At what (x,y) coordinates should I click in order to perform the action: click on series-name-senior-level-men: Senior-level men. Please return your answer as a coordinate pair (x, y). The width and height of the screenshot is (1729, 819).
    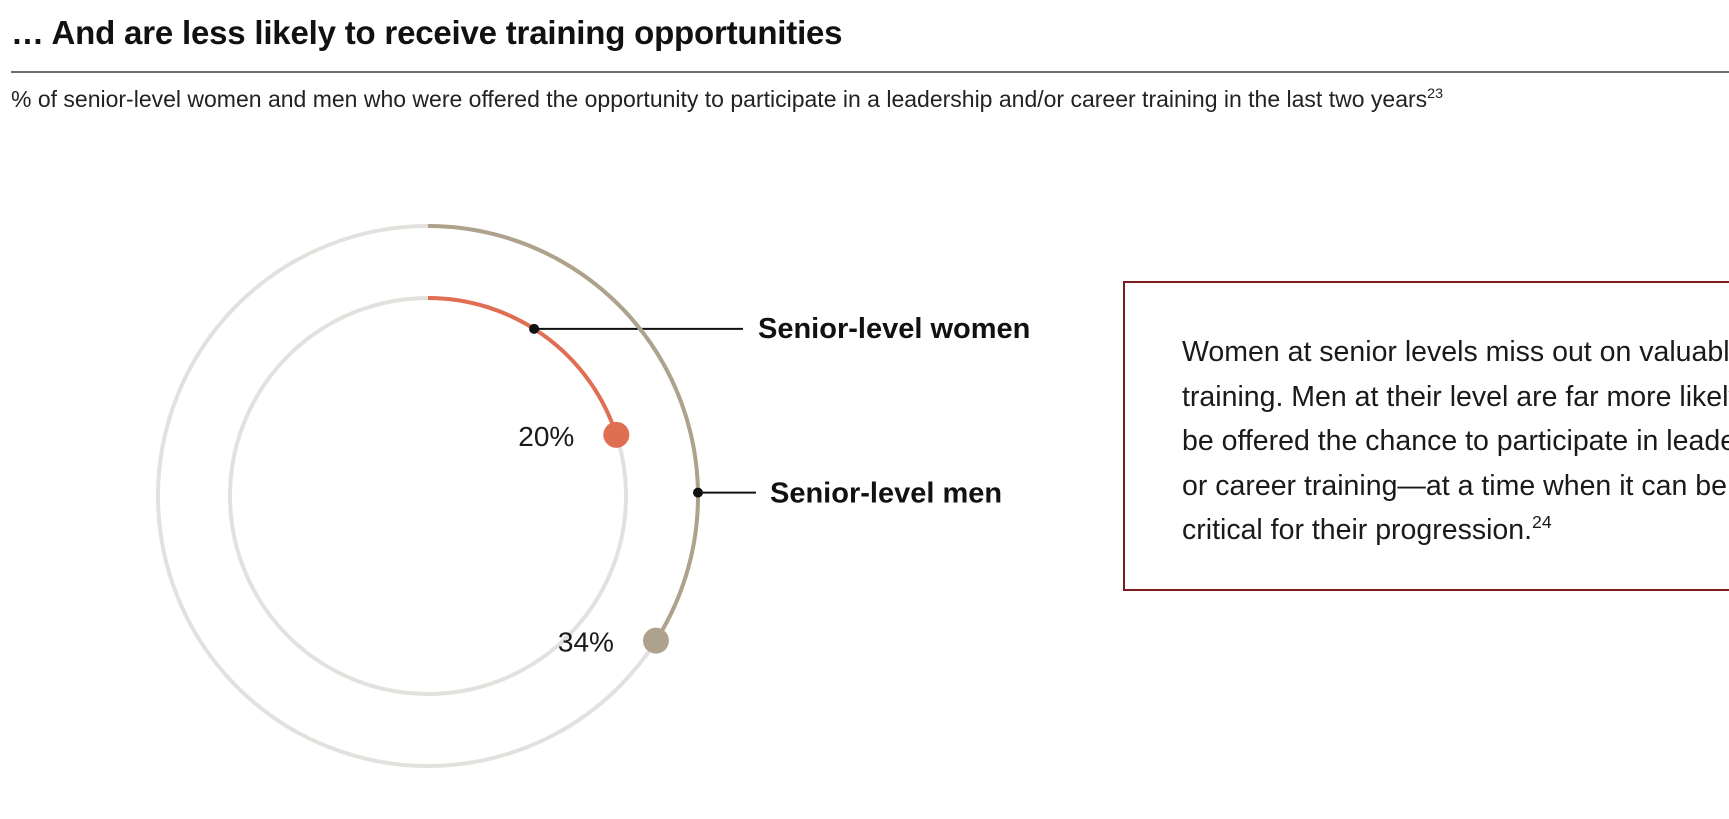
    Looking at the image, I should click on (886, 494).